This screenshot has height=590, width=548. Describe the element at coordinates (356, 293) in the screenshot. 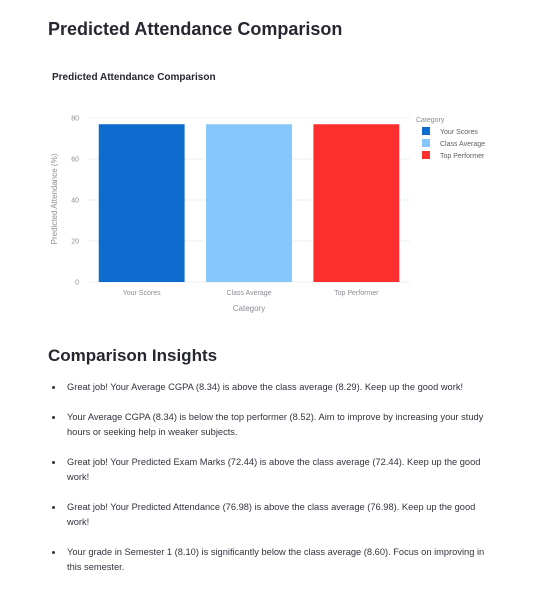

I see `x-tick-label: Top Performer` at that location.